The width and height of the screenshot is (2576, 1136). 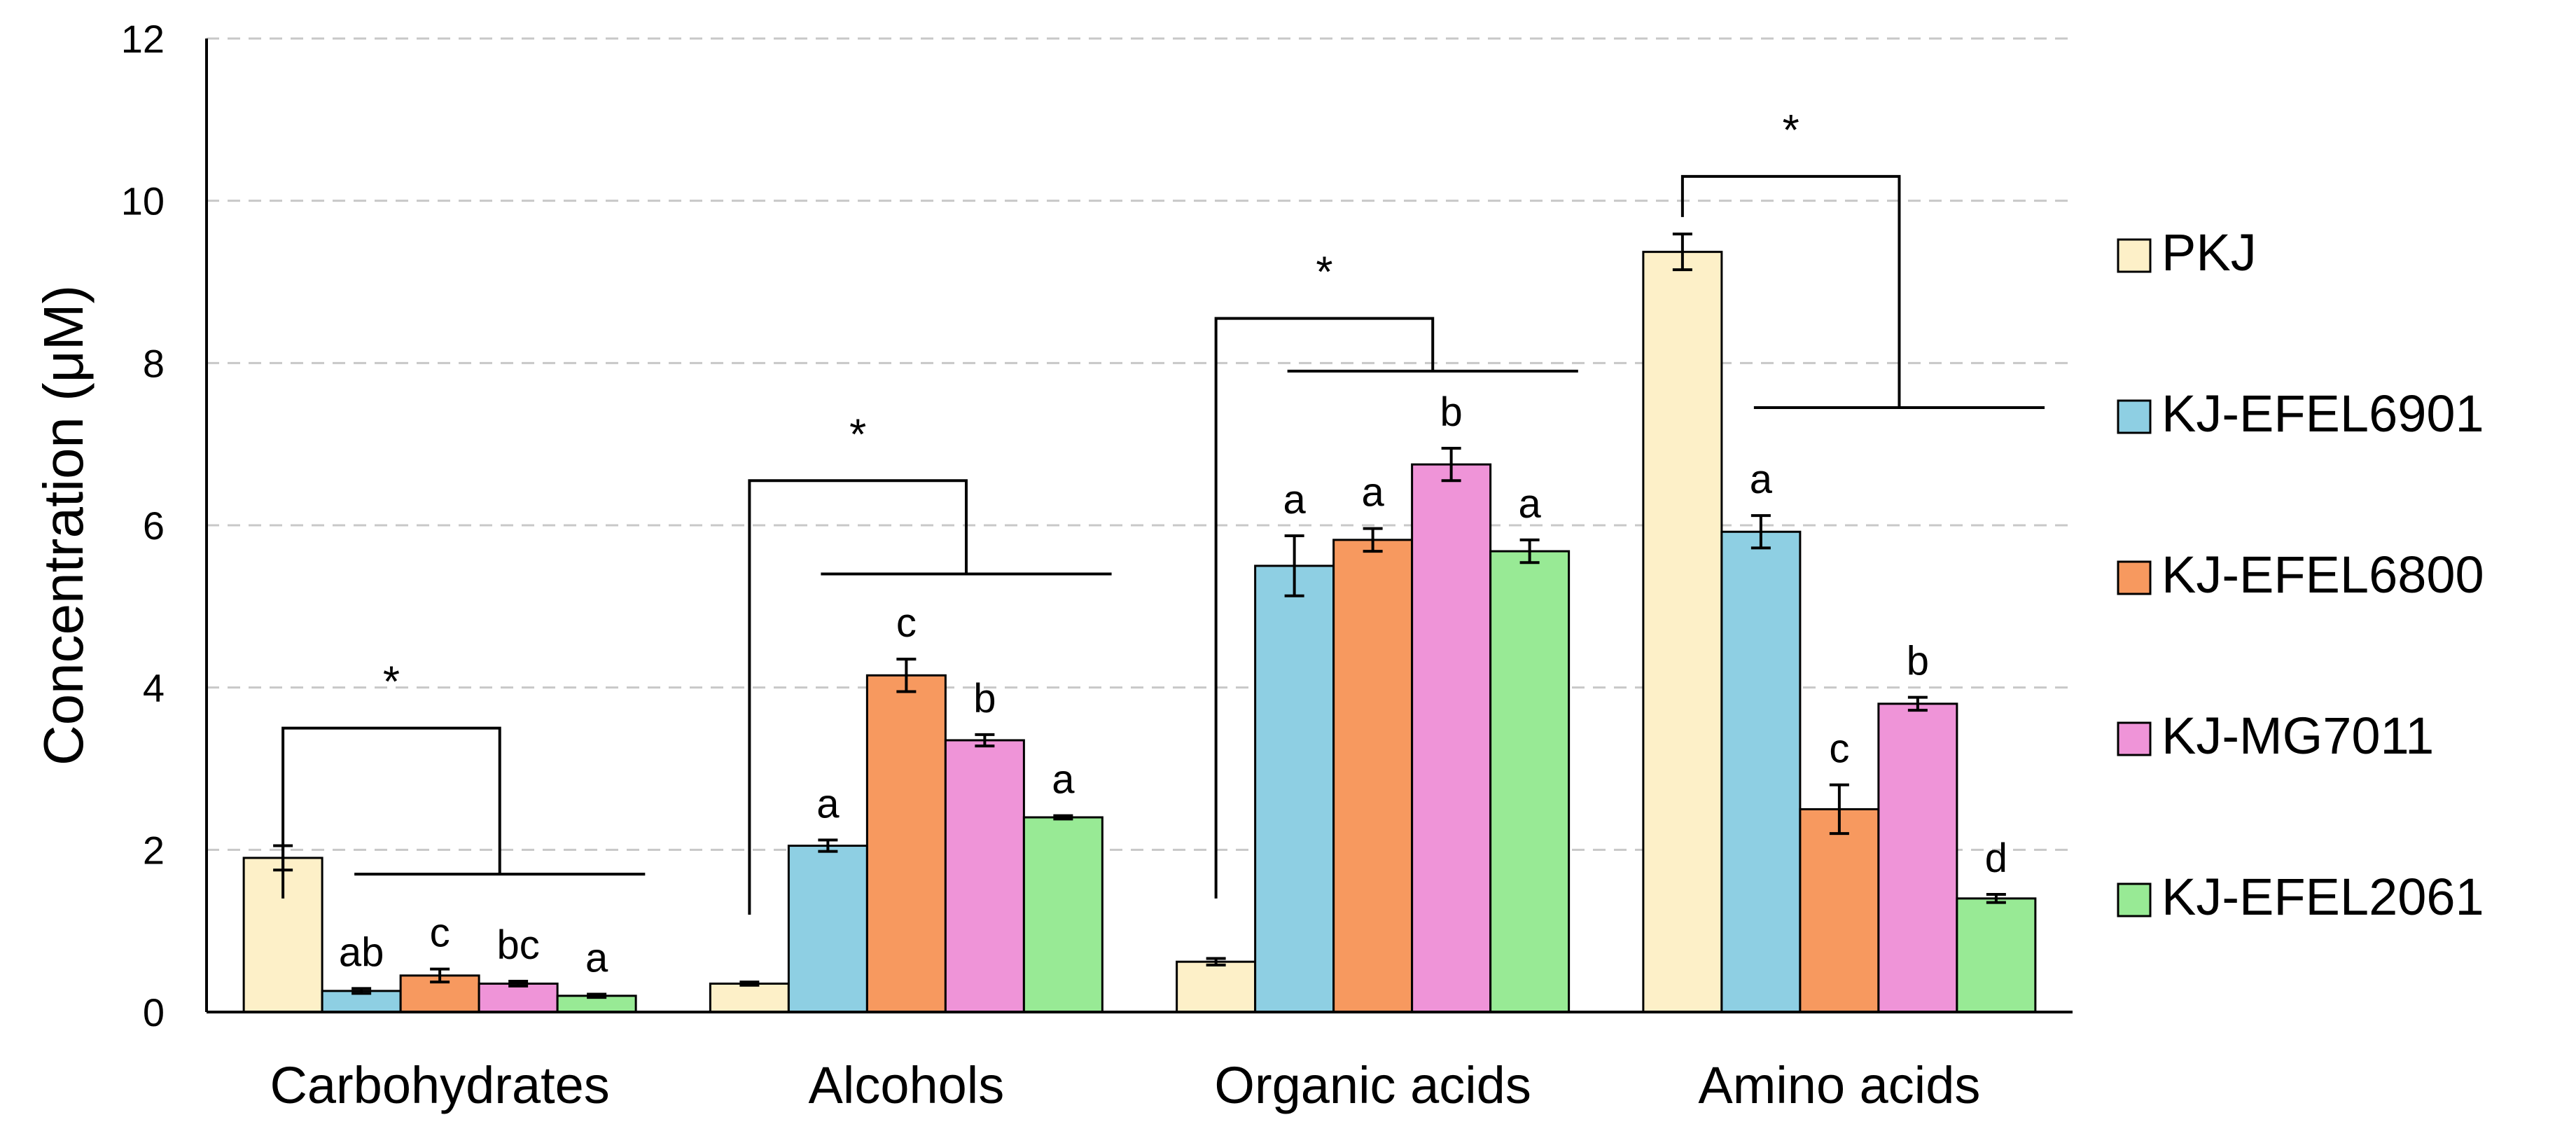 What do you see at coordinates (361, 952) in the screenshot?
I see `significance-letter: ab` at bounding box center [361, 952].